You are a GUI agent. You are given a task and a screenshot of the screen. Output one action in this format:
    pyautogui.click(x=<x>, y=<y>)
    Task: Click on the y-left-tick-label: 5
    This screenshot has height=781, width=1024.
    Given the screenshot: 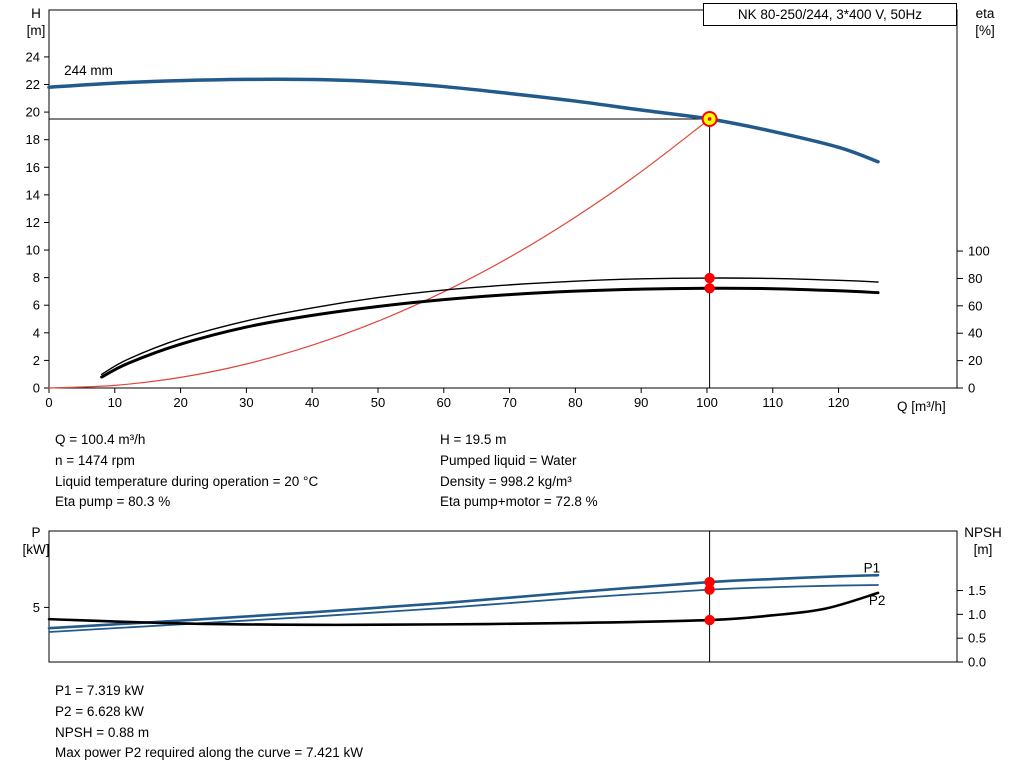 What is the action you would take?
    pyautogui.click(x=36, y=607)
    